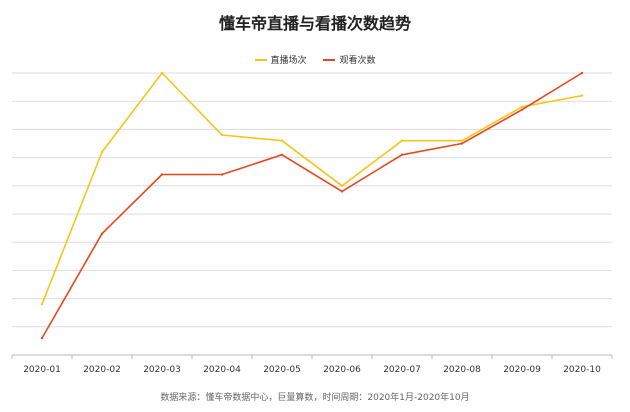  Describe the element at coordinates (357, 61) in the screenshot. I see `legend-label-views: 观看次数` at that location.